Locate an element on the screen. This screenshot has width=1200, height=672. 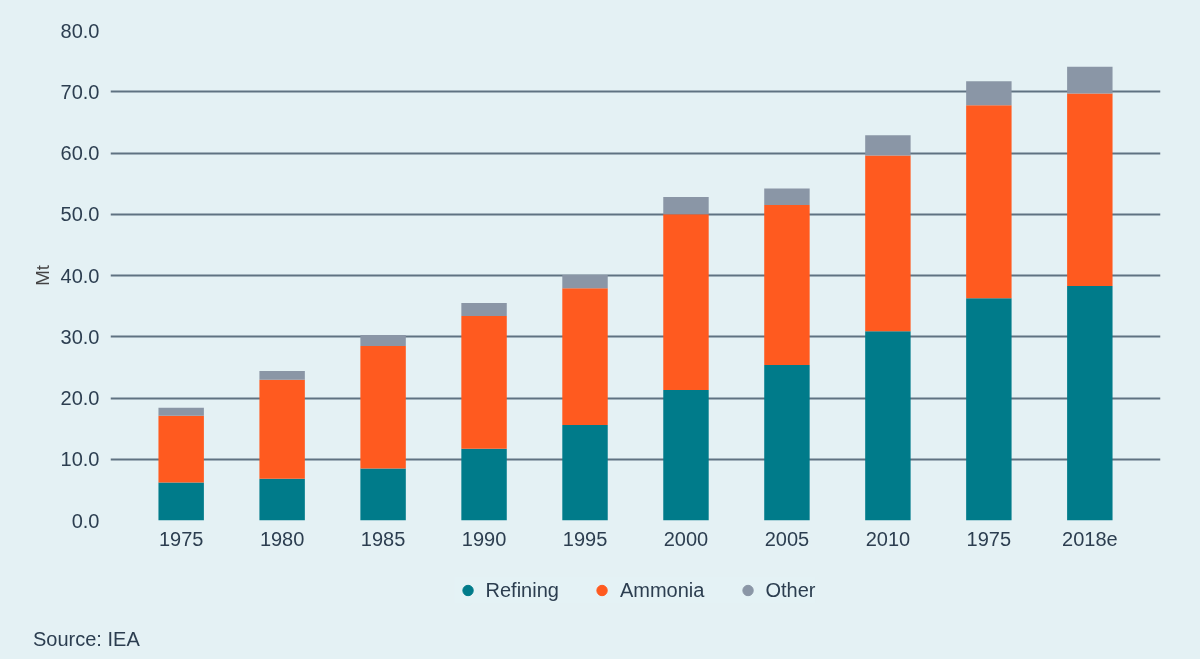
y-tick-label: 10.0 is located at coordinates (80, 459).